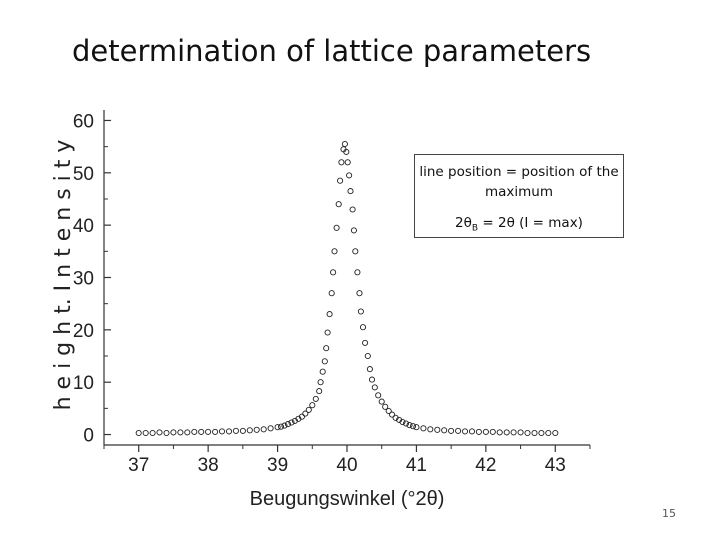 This screenshot has width=720, height=540. What do you see at coordinates (555, 465) in the screenshot?
I see `x-tick-label: 43` at bounding box center [555, 465].